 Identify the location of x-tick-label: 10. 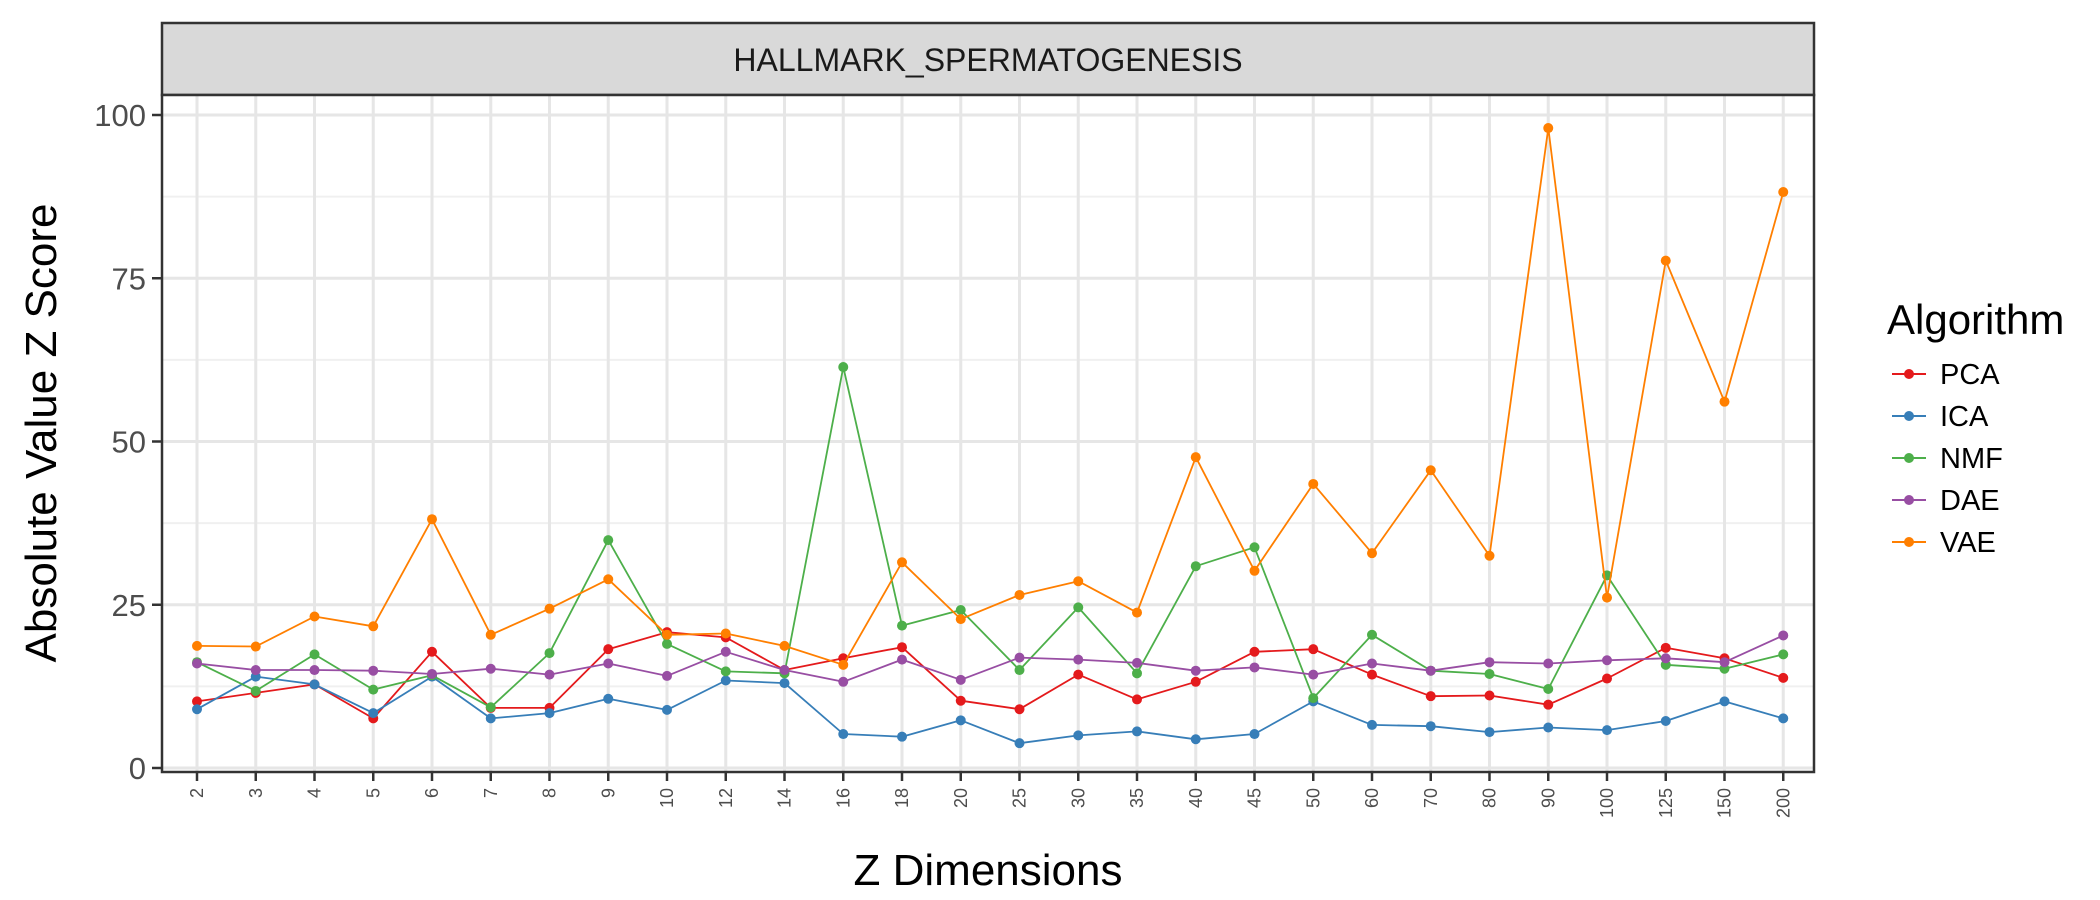
(667, 798).